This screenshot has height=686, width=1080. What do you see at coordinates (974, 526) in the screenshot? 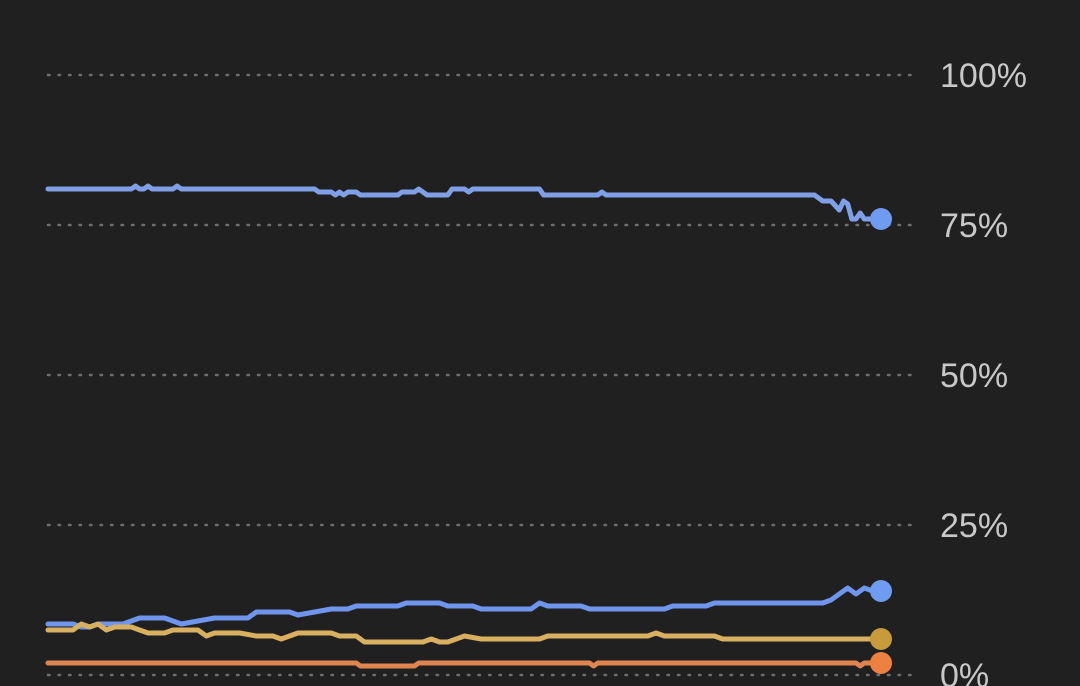
I see `y-tick-label-25: 25%` at bounding box center [974, 526].